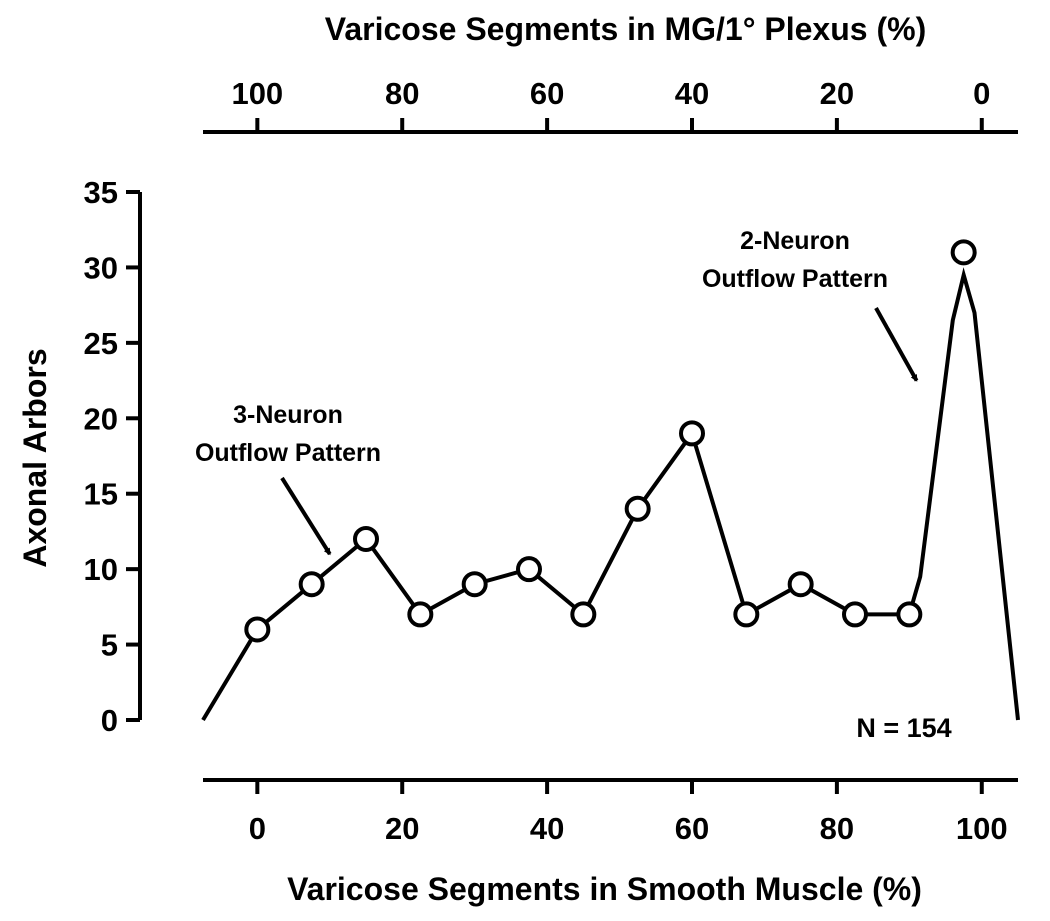 This screenshot has width=1050, height=921. What do you see at coordinates (402, 828) in the screenshot?
I see `x-tick-label: 20` at bounding box center [402, 828].